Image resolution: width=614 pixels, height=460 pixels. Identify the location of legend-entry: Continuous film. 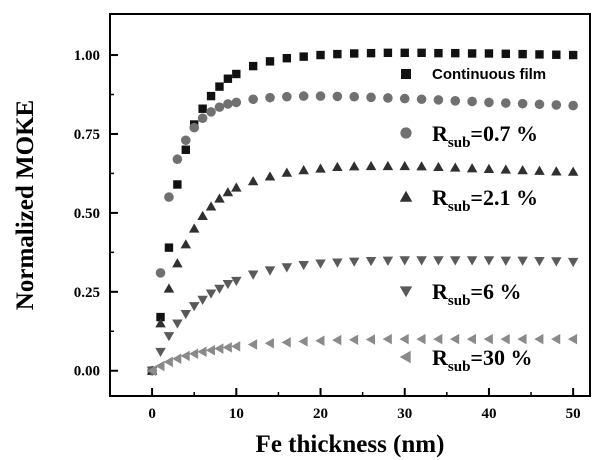
(473, 74).